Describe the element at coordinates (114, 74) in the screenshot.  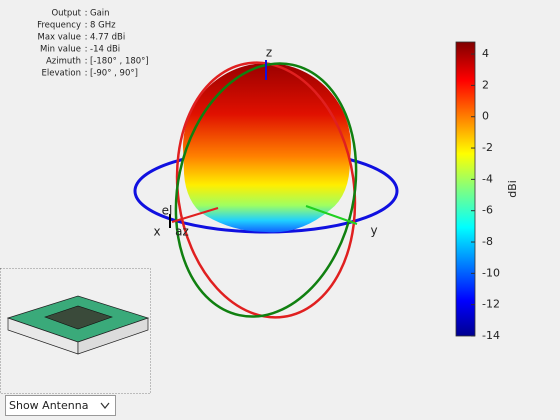
I see `info-value: [-90° , 90°]` at that location.